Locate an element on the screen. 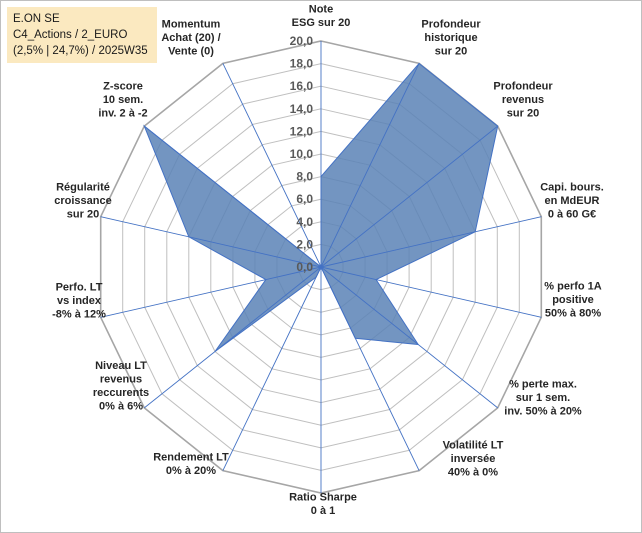 Image resolution: width=642 pixels, height=533 pixels. axis-label-line: Momentum is located at coordinates (191, 25).